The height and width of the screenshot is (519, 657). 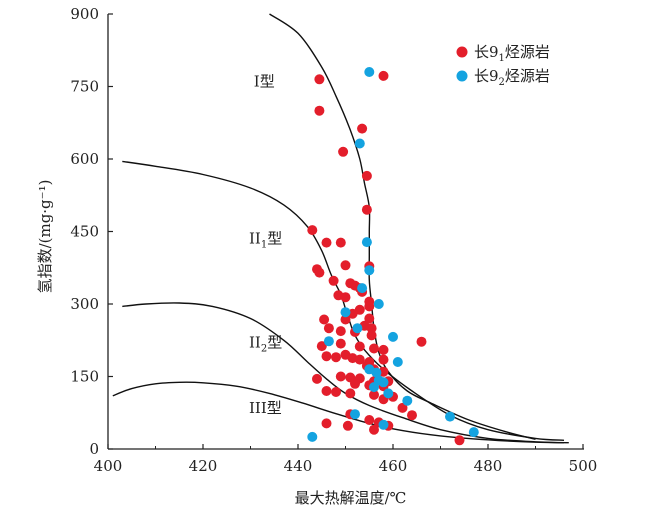 What do you see at coordinates (84, 159) in the screenshot?
I see `y-tick-label: 600` at bounding box center [84, 159].